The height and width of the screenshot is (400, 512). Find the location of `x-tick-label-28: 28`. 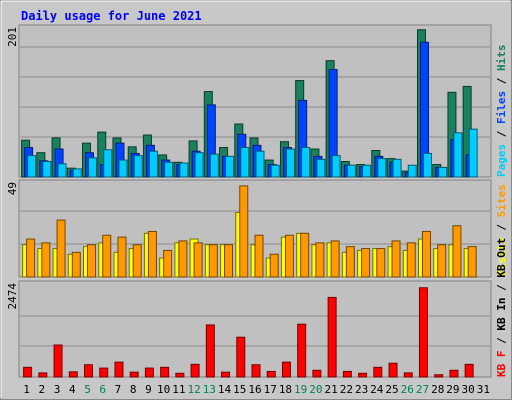

x-tick-label-28: 28 is located at coordinates (437, 389).